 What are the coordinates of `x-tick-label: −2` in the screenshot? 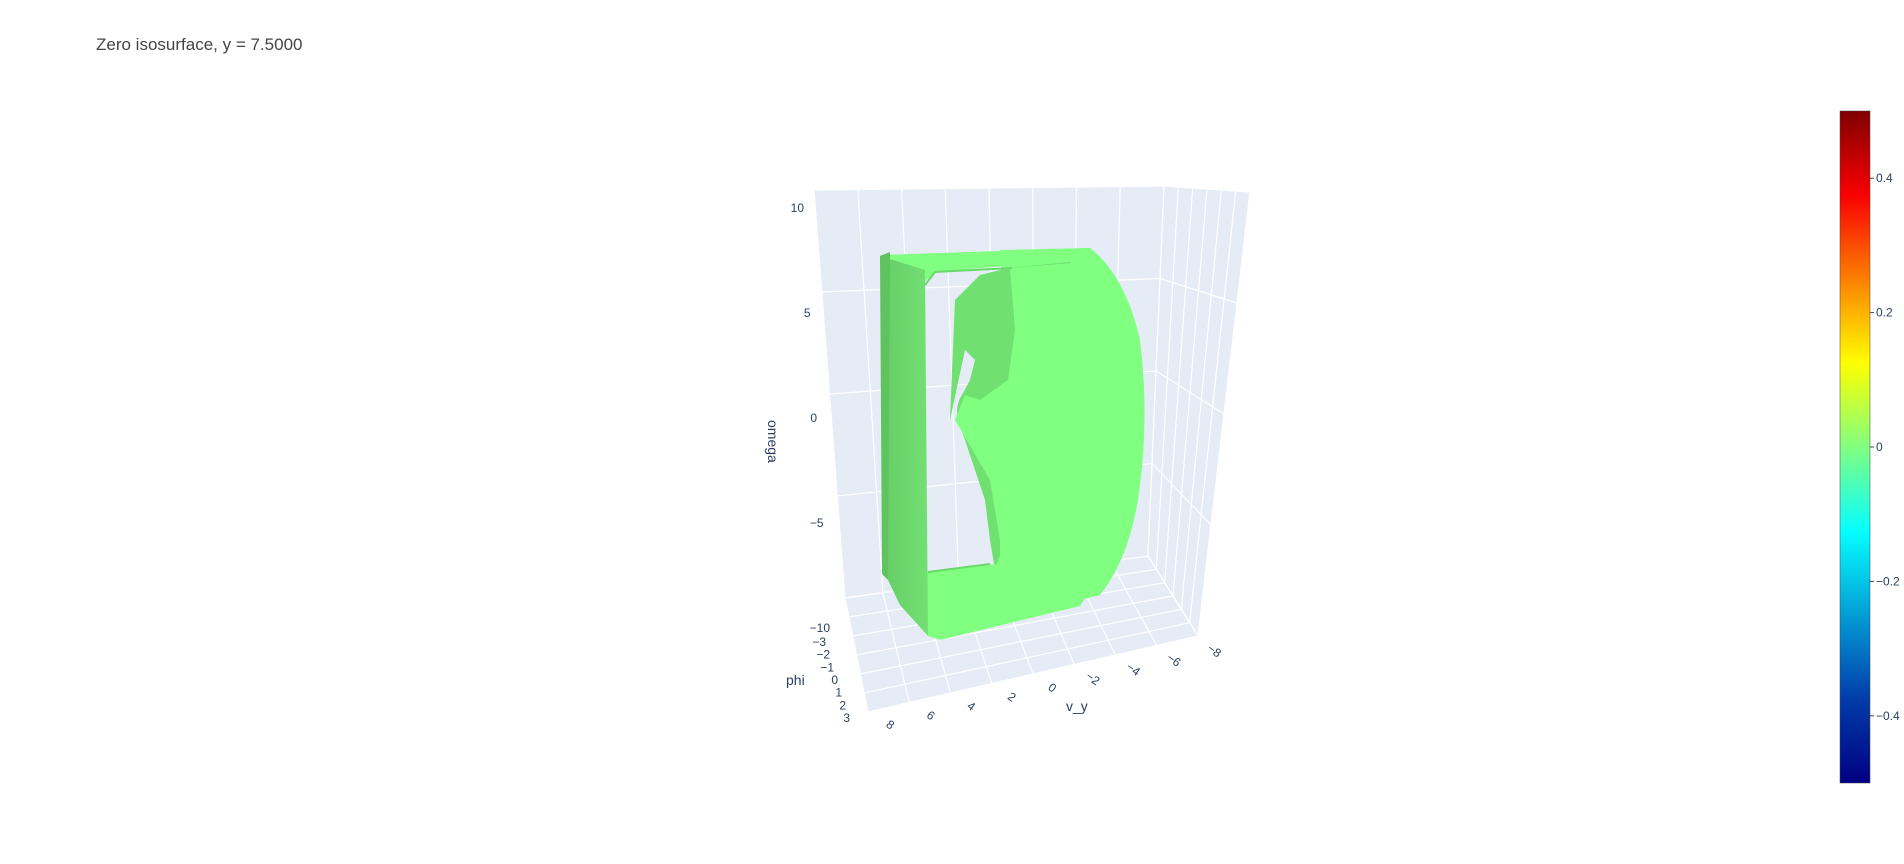 It's located at (1093, 679).